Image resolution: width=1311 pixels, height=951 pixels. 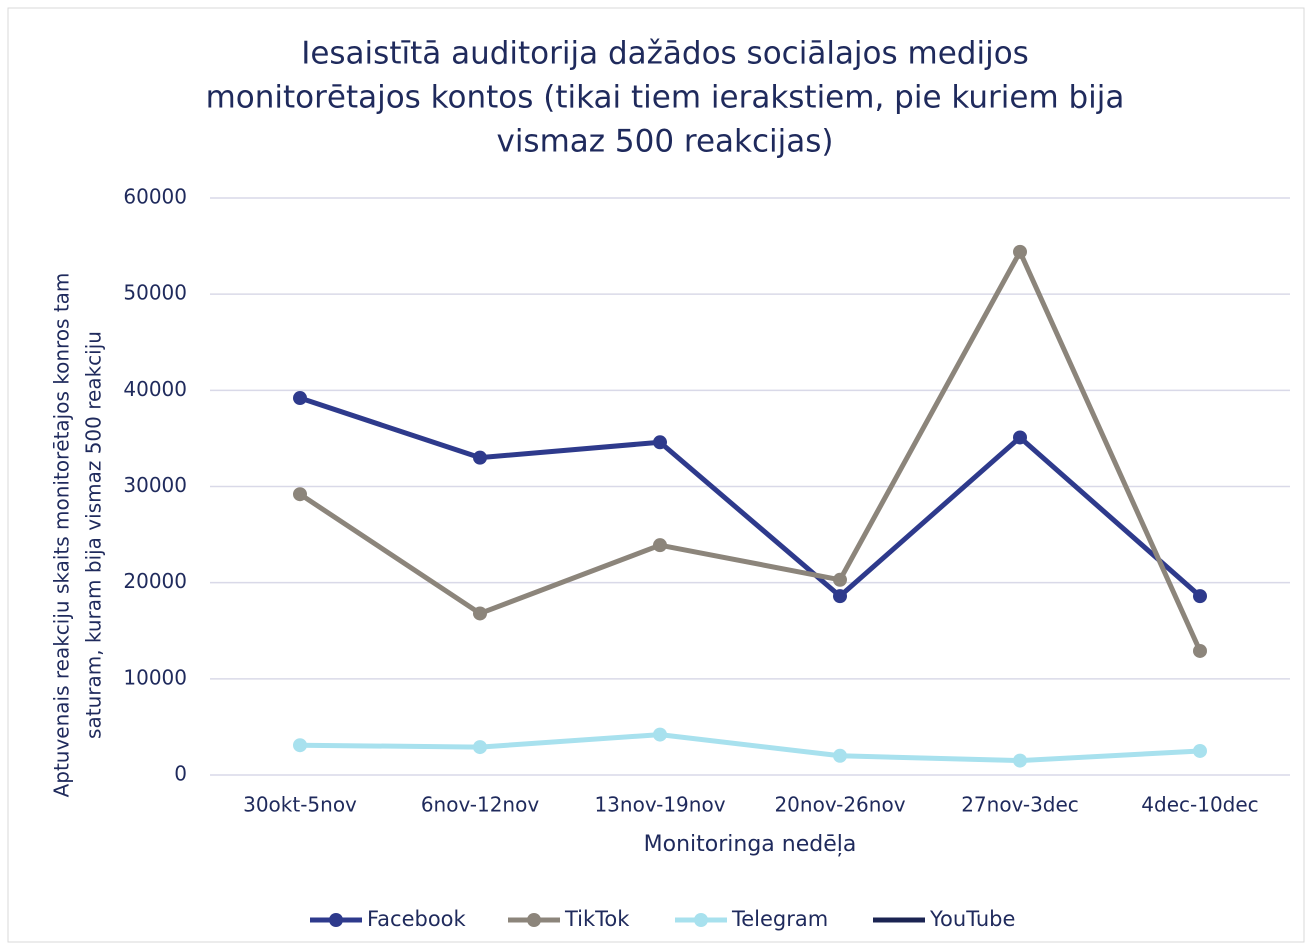 What do you see at coordinates (300, 805) in the screenshot?
I see `x-tick-label: 30okt-5nov` at bounding box center [300, 805].